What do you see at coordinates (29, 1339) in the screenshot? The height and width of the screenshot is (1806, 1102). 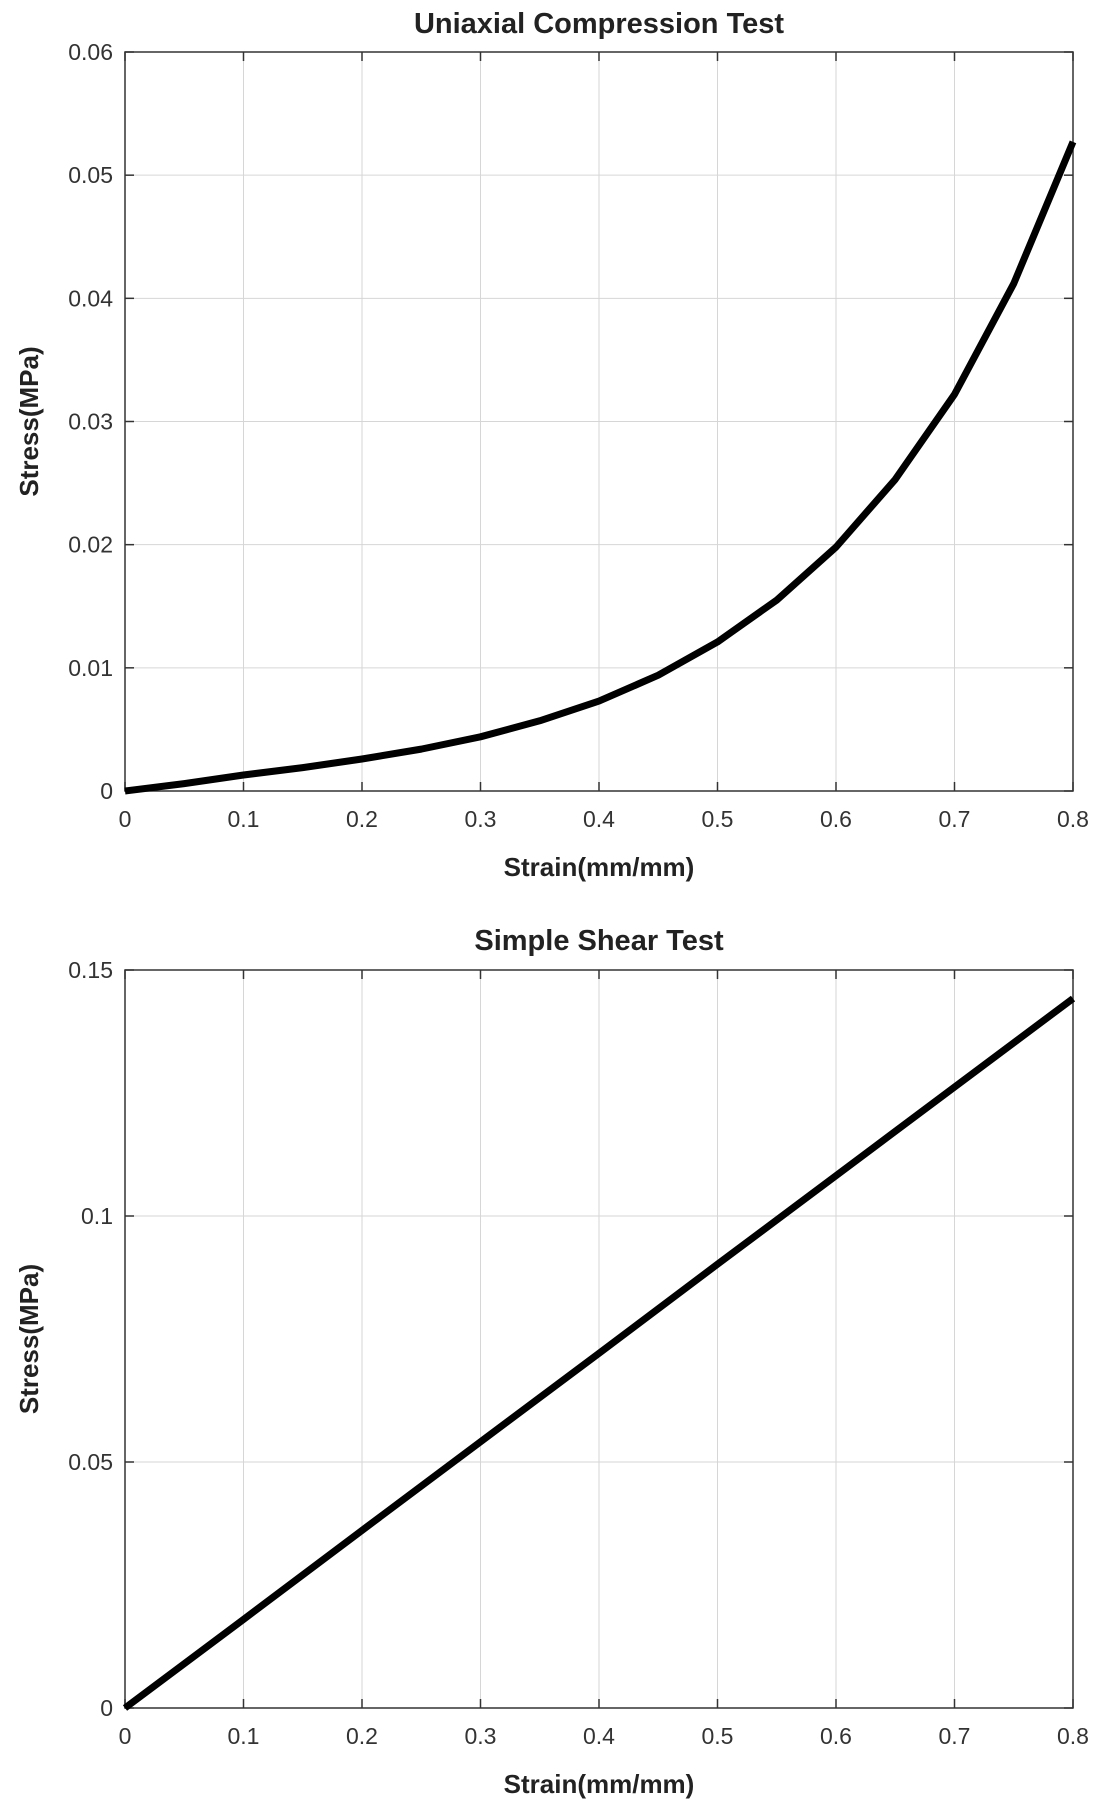 I see `shear-y-axis-label: Stress(MPa)` at bounding box center [29, 1339].